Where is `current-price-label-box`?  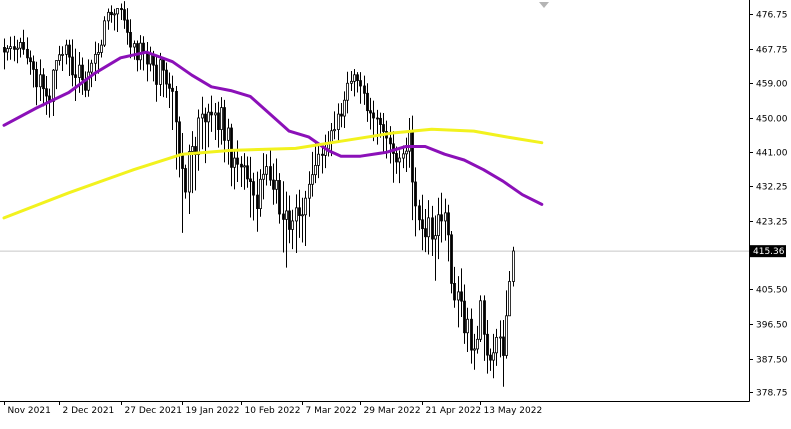 current-price-label-box is located at coordinates (768, 251).